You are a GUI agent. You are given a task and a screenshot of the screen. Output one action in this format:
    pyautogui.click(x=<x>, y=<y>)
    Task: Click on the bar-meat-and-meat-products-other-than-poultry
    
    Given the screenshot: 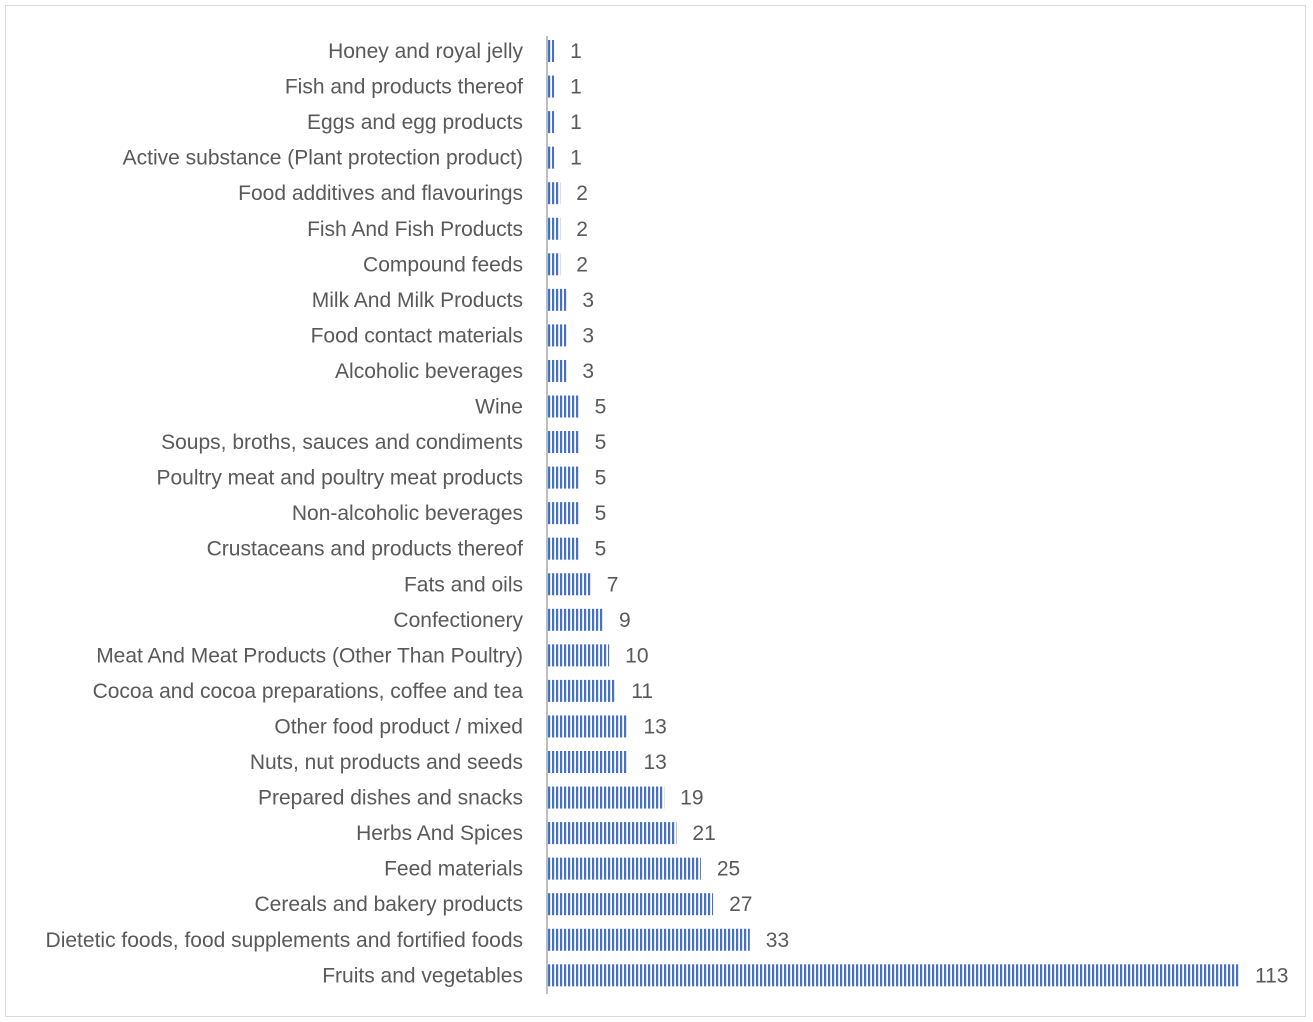 What is the action you would take?
    pyautogui.click(x=579, y=655)
    